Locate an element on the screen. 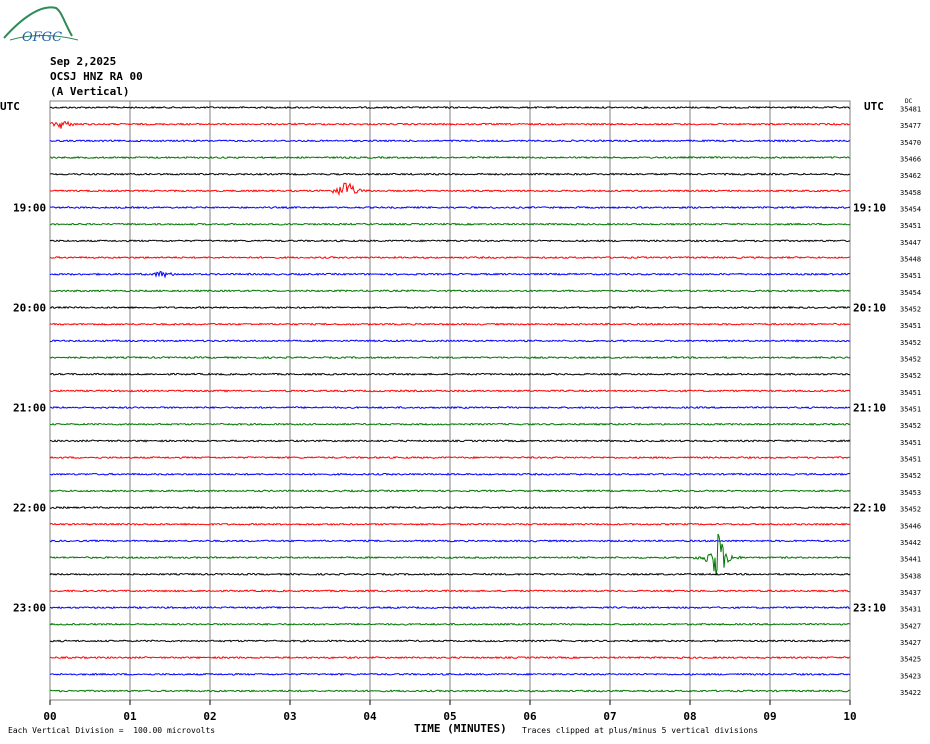 This screenshot has height=744, width=930. left-hour-label: 19:00 is located at coordinates (29, 208).